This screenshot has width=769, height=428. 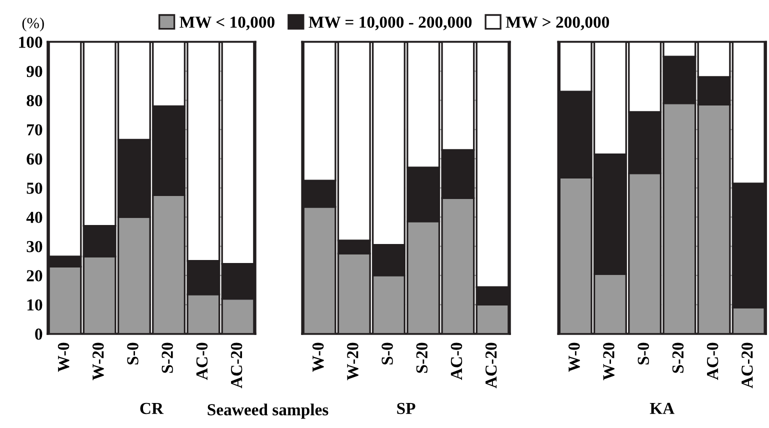 What do you see at coordinates (390, 23) in the screenshot?
I see `legend-label: MW = 10,000 - 200,000` at bounding box center [390, 23].